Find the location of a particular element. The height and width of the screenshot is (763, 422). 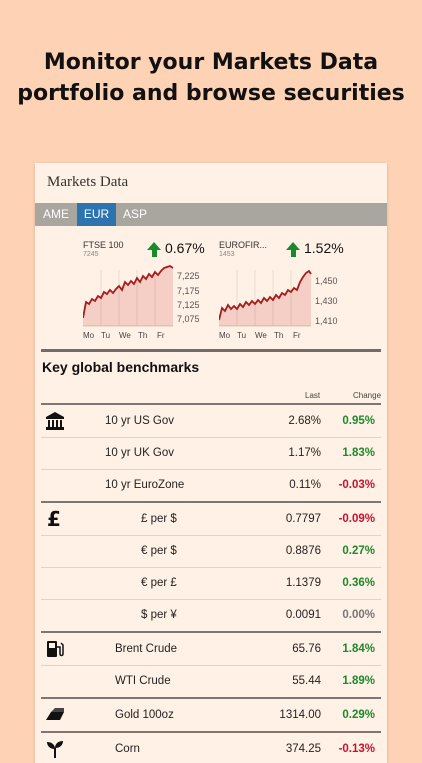

chart-index-value: 7245 is located at coordinates (91, 254).